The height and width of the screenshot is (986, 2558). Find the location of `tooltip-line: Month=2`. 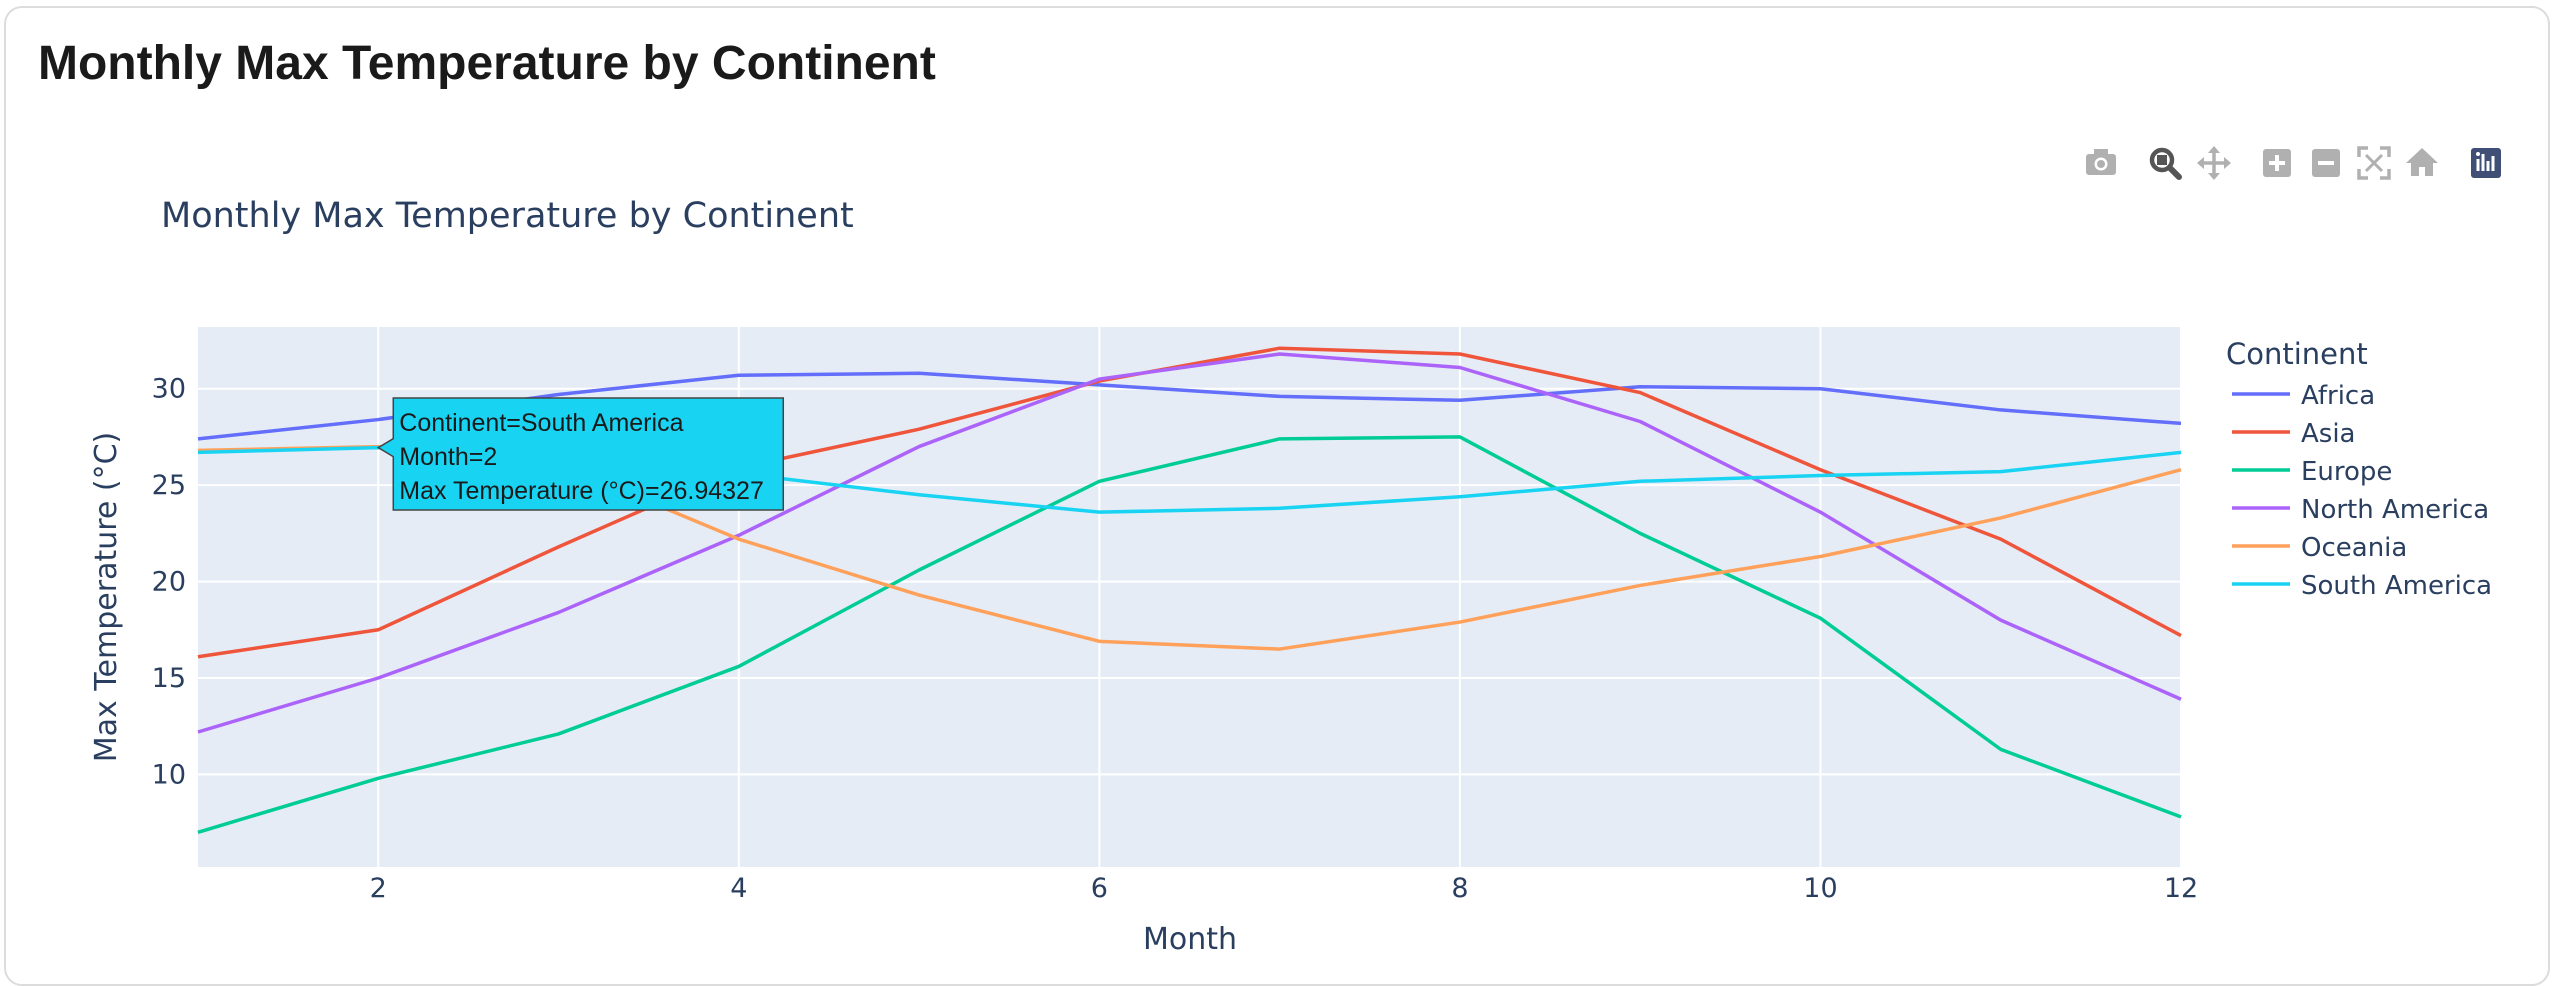

tooltip-line: Month=2 is located at coordinates (448, 457).